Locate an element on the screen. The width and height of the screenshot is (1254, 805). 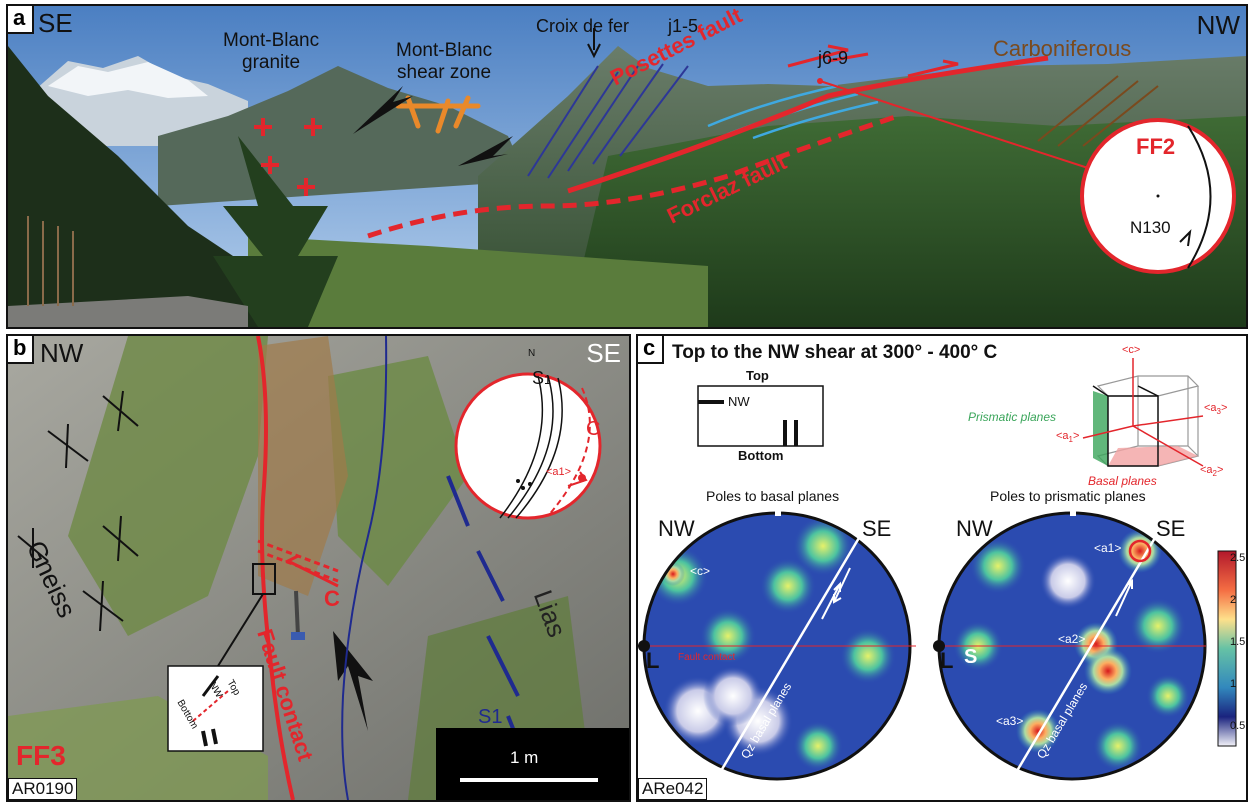
sample-ar0190: AR0190 is located at coordinates (43, 789).